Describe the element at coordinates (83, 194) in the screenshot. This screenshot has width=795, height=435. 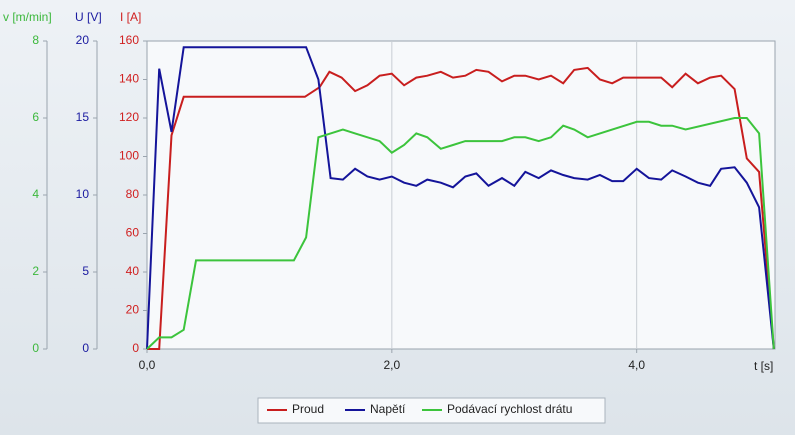
I see `y2-tick-label: 10` at that location.